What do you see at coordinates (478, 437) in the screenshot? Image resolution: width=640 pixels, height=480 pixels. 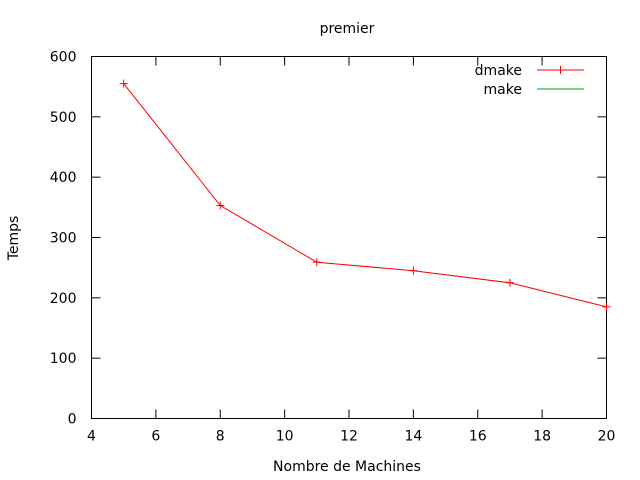 I see `x-tick-label: 16` at bounding box center [478, 437].